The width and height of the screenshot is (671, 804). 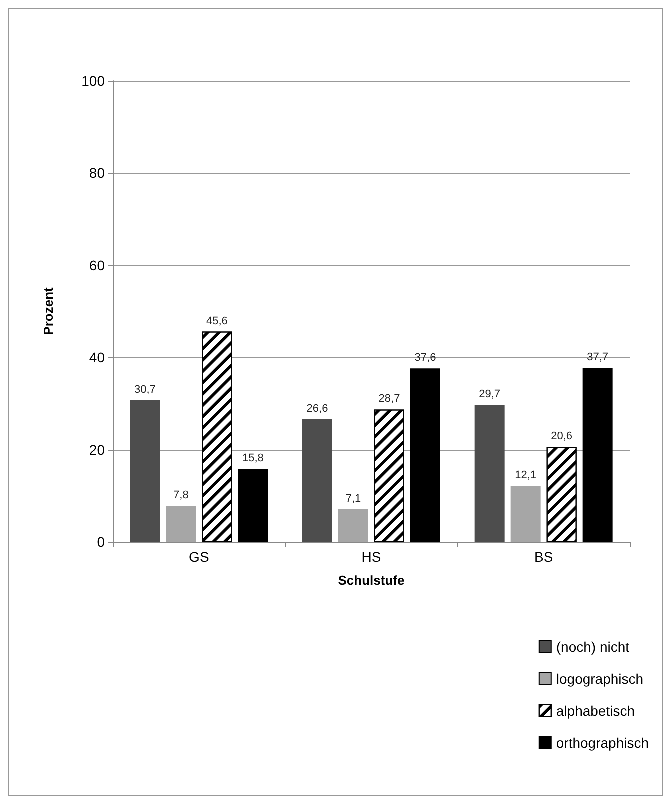 What do you see at coordinates (145, 390) in the screenshot?
I see `data-label: 30,7` at bounding box center [145, 390].